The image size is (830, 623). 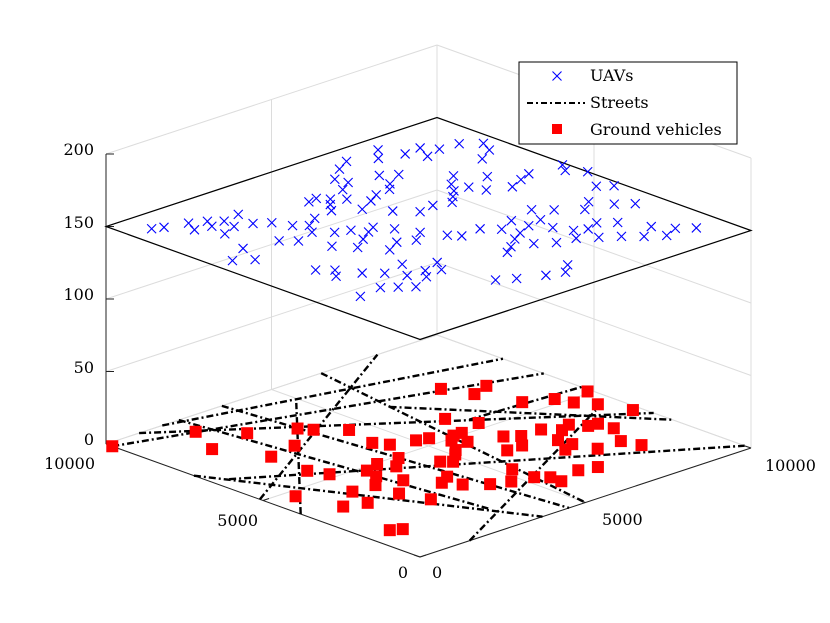 What do you see at coordinates (417, 556) in the screenshot?
I see `x-tick-mark` at bounding box center [417, 556].